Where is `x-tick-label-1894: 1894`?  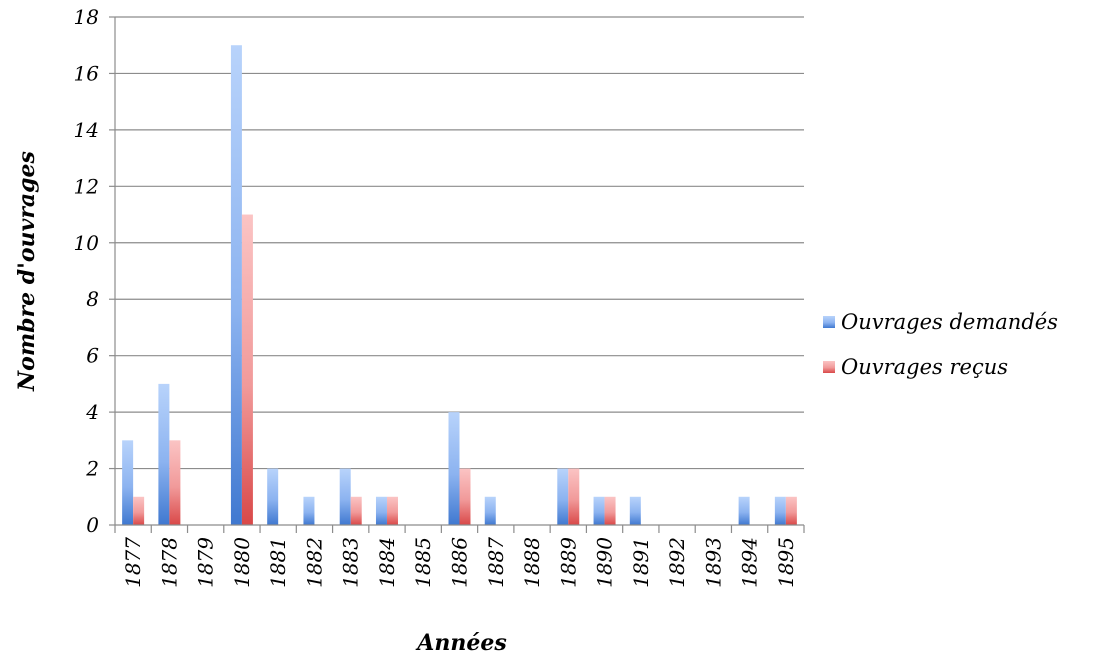
x-tick-label-1894: 1894 is located at coordinates (750, 562).